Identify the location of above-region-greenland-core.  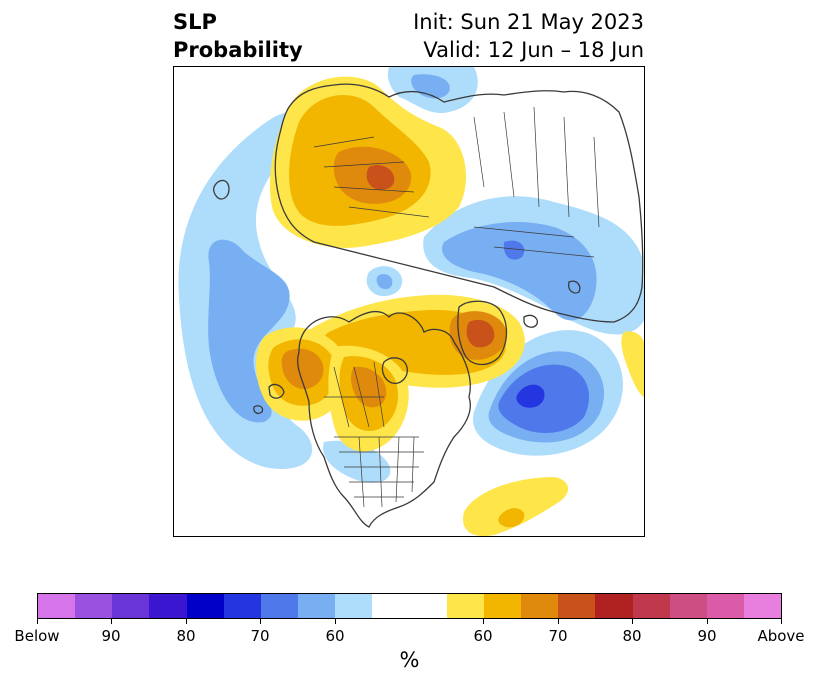
(480, 333).